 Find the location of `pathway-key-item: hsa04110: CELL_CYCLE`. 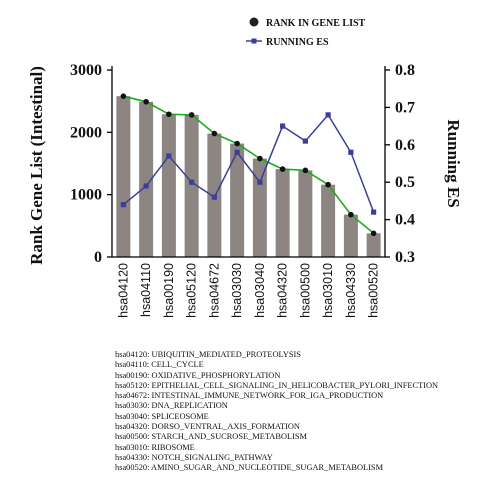

pathway-key-item: hsa04110: CELL_CYCLE is located at coordinates (159, 365).